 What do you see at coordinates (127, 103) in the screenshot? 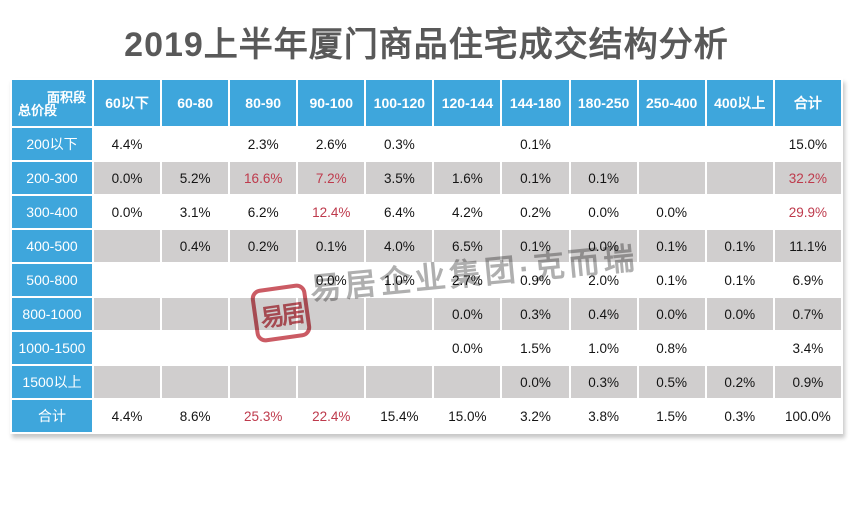
I see `column-header: 60以下` at bounding box center [127, 103].